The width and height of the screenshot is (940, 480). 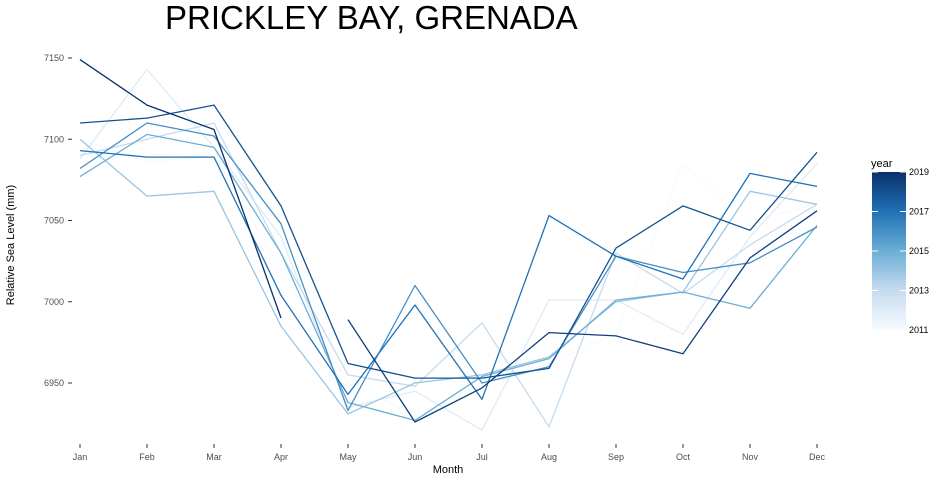 What do you see at coordinates (80, 457) in the screenshot?
I see `x-tick-label: Jan` at bounding box center [80, 457].